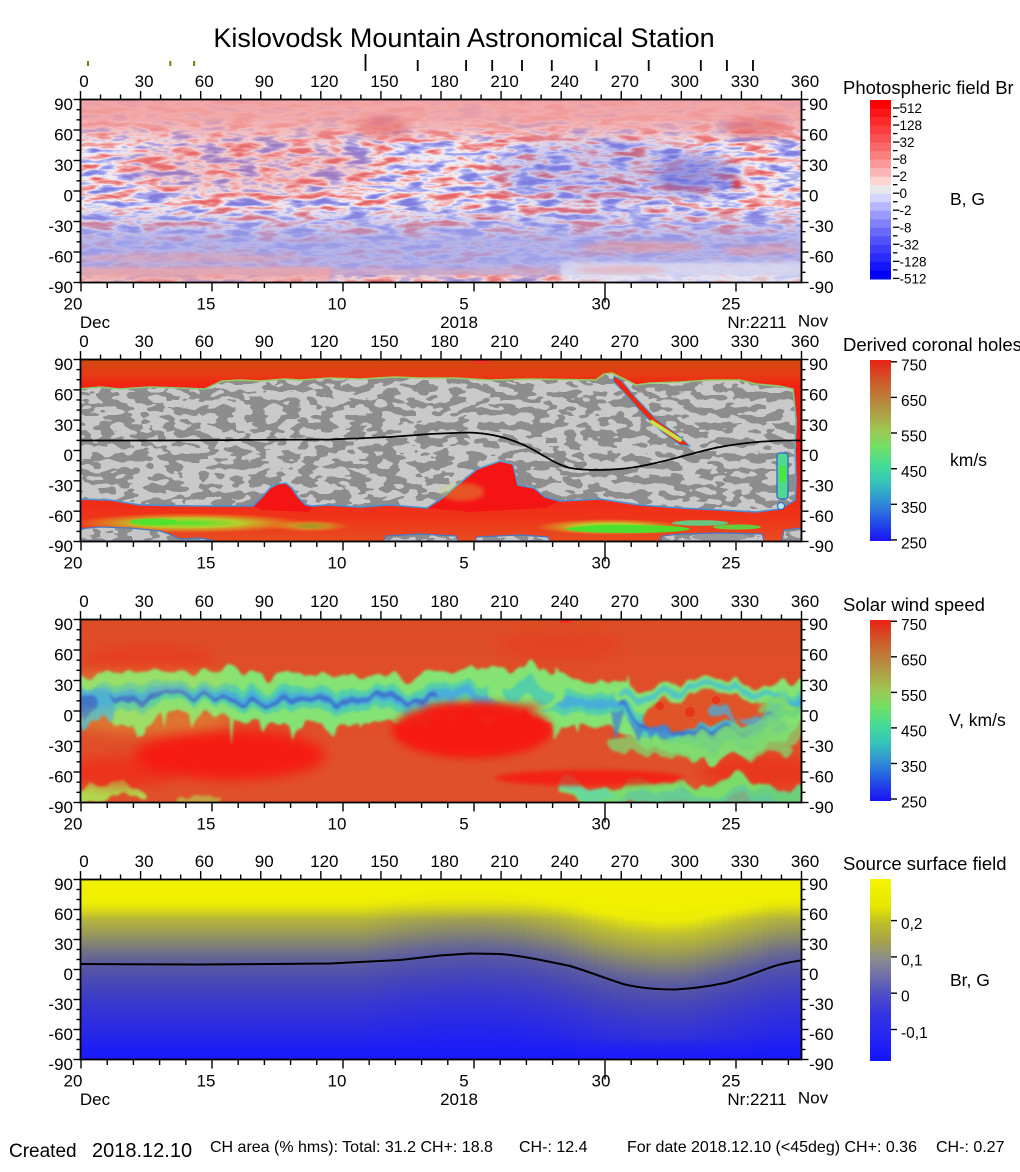 Image resolution: width=1020 pixels, height=1172 pixels. What do you see at coordinates (914, 365) in the screenshot?
I see `svg-text: 750` at bounding box center [914, 365].